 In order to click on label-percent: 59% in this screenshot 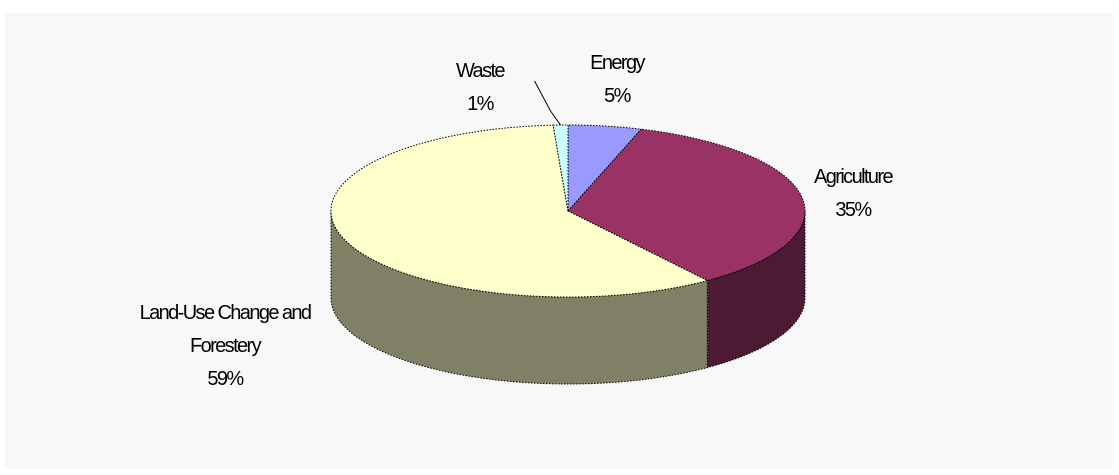, I will do `click(225, 379)`.